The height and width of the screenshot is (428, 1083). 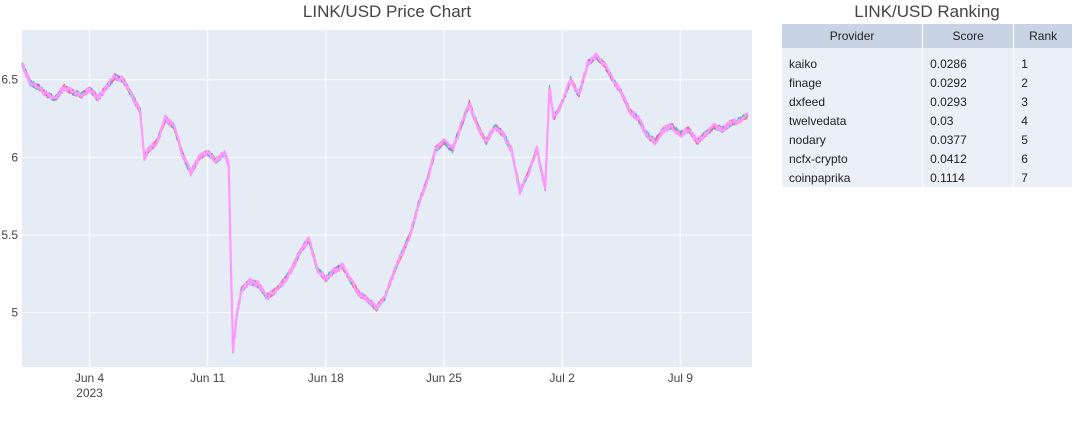 I want to click on cell-rank: 4, so click(x=1042, y=120).